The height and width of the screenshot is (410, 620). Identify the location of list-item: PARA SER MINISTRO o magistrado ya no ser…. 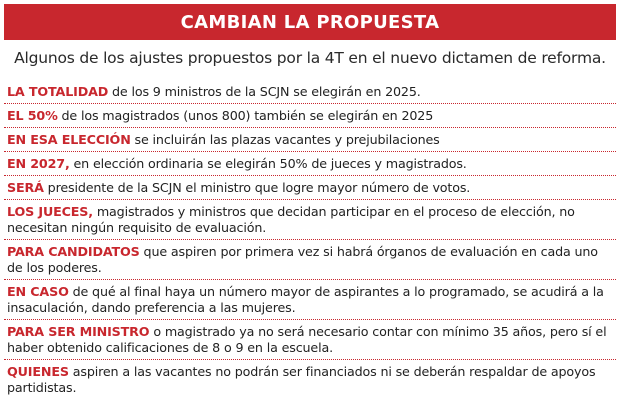
(310, 340).